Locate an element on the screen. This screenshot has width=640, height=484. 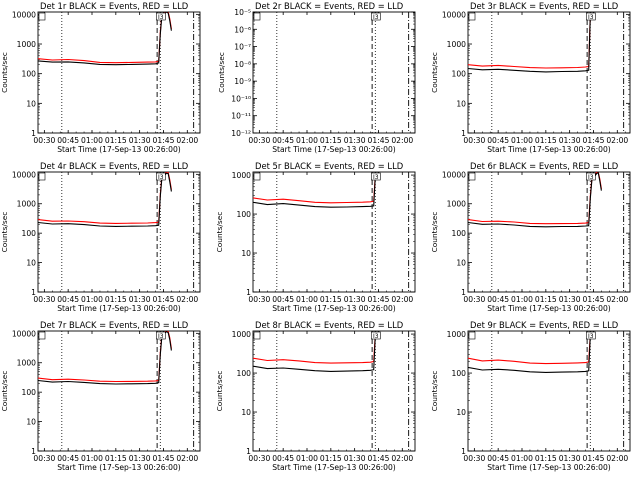
y-tick-label: 10⁻⁶ is located at coordinates (242, 29).